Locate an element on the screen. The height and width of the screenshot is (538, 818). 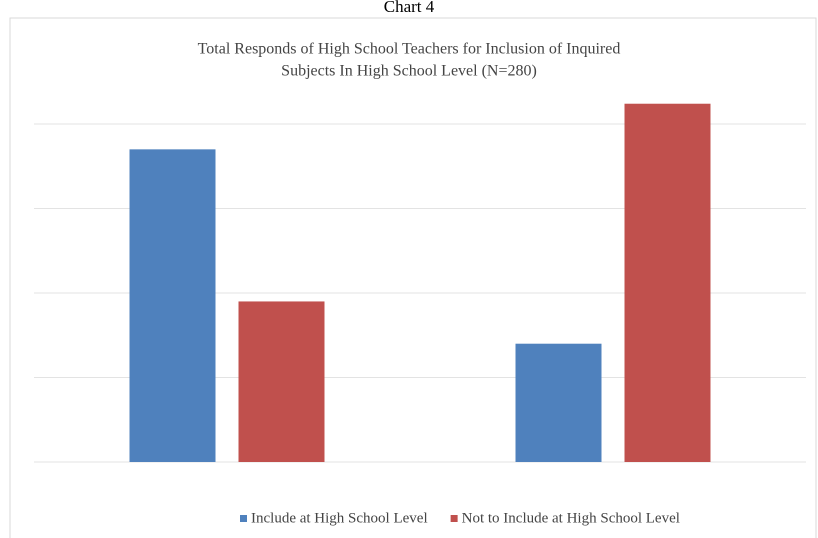
caption: Chart 4 is located at coordinates (409, 8).